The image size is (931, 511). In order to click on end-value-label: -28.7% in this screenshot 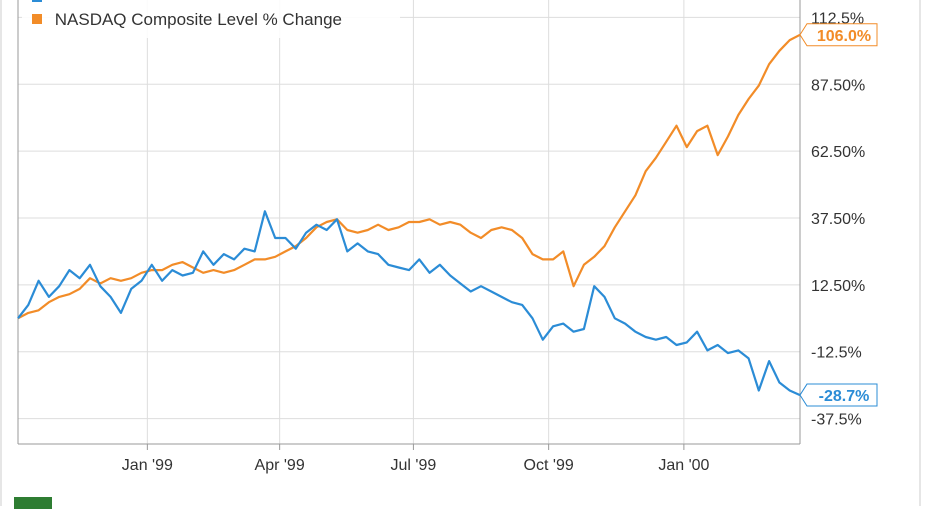, I will do `click(844, 396)`.